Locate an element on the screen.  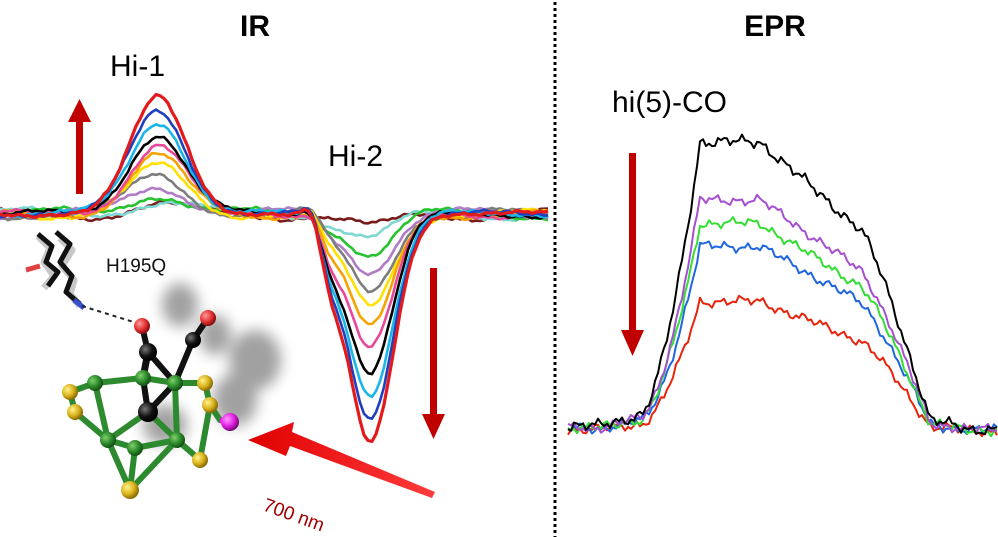
mutant-label: H195Q is located at coordinates (136, 266).